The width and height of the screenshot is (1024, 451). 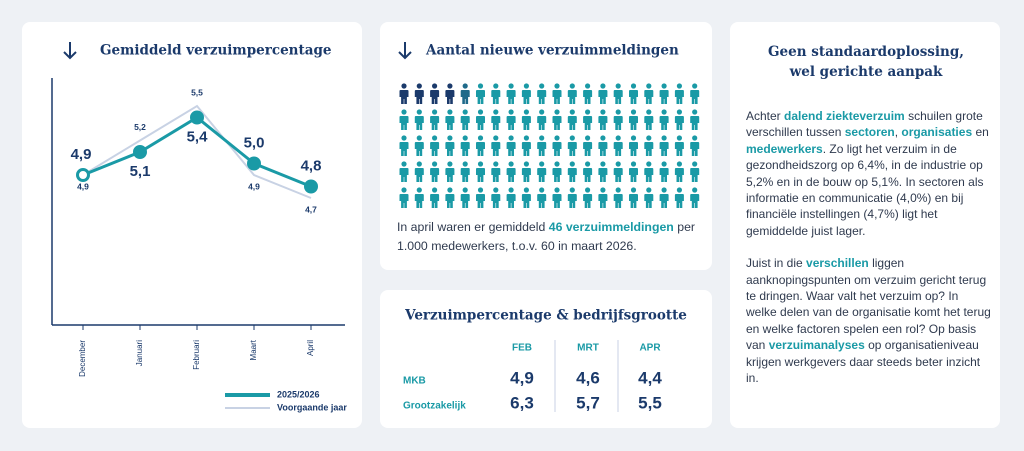 What do you see at coordinates (650, 377) in the screenshot?
I see `table-cell: 4,4` at bounding box center [650, 377].